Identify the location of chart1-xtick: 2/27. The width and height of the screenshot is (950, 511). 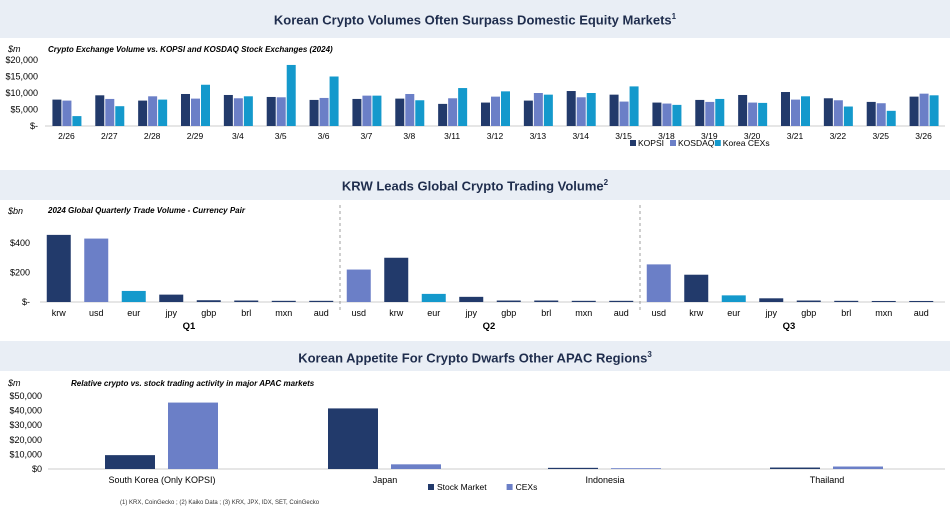
(109, 136).